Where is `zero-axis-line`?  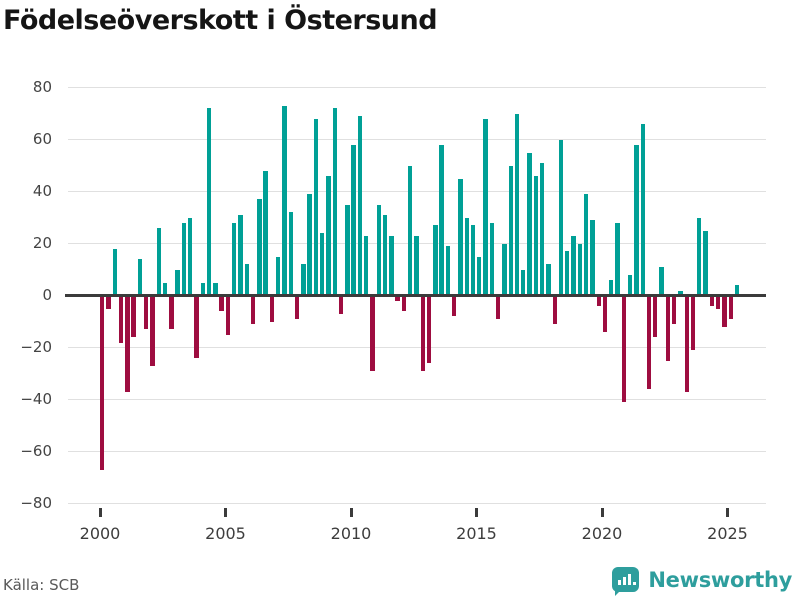 zero-axis-line is located at coordinates (415, 296).